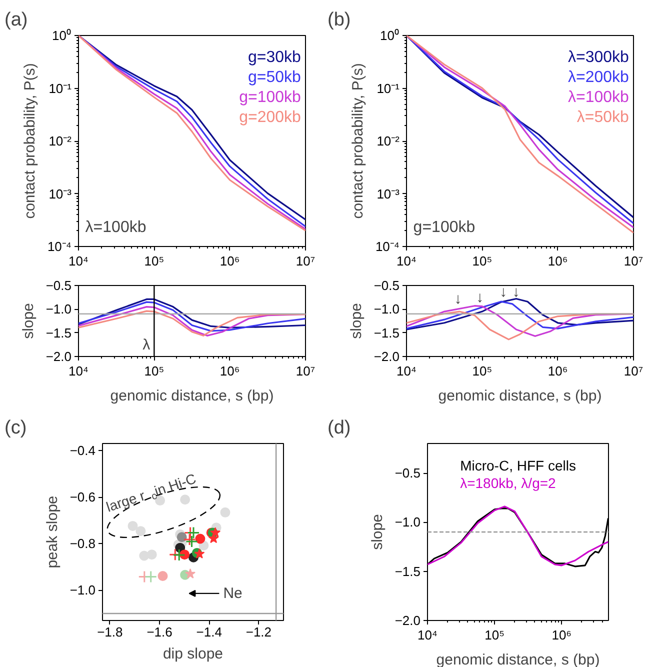 The image size is (647, 667). I want to click on text: λ=100kb, so click(599, 97).